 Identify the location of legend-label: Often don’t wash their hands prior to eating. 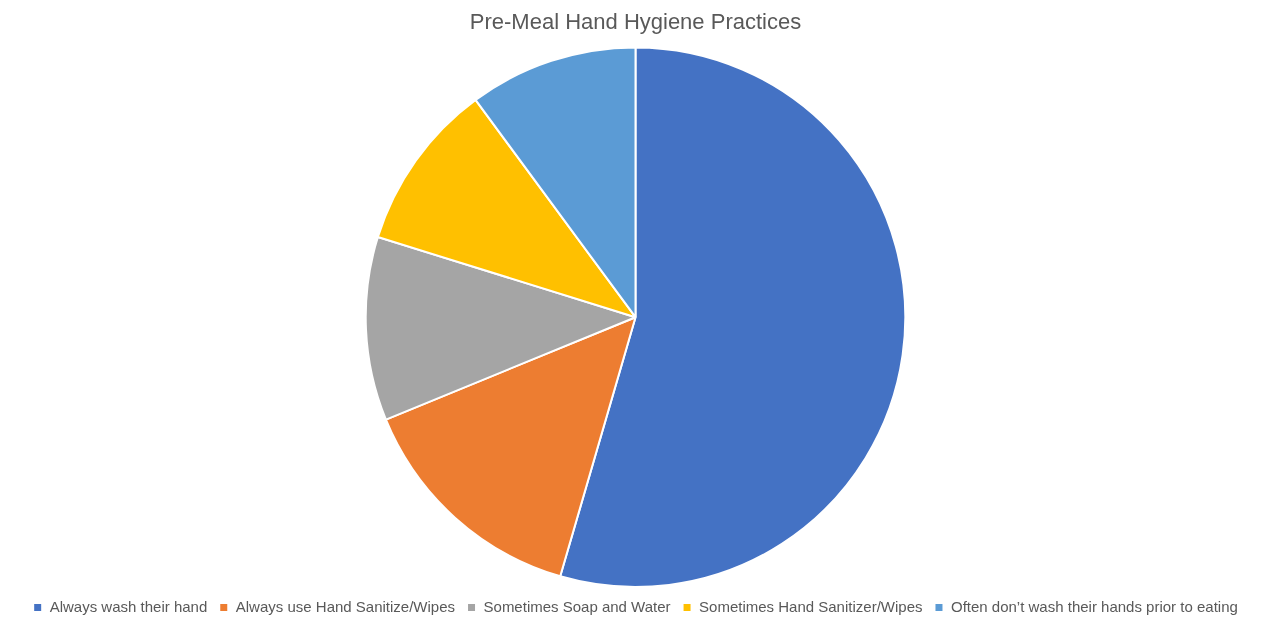
(1094, 606).